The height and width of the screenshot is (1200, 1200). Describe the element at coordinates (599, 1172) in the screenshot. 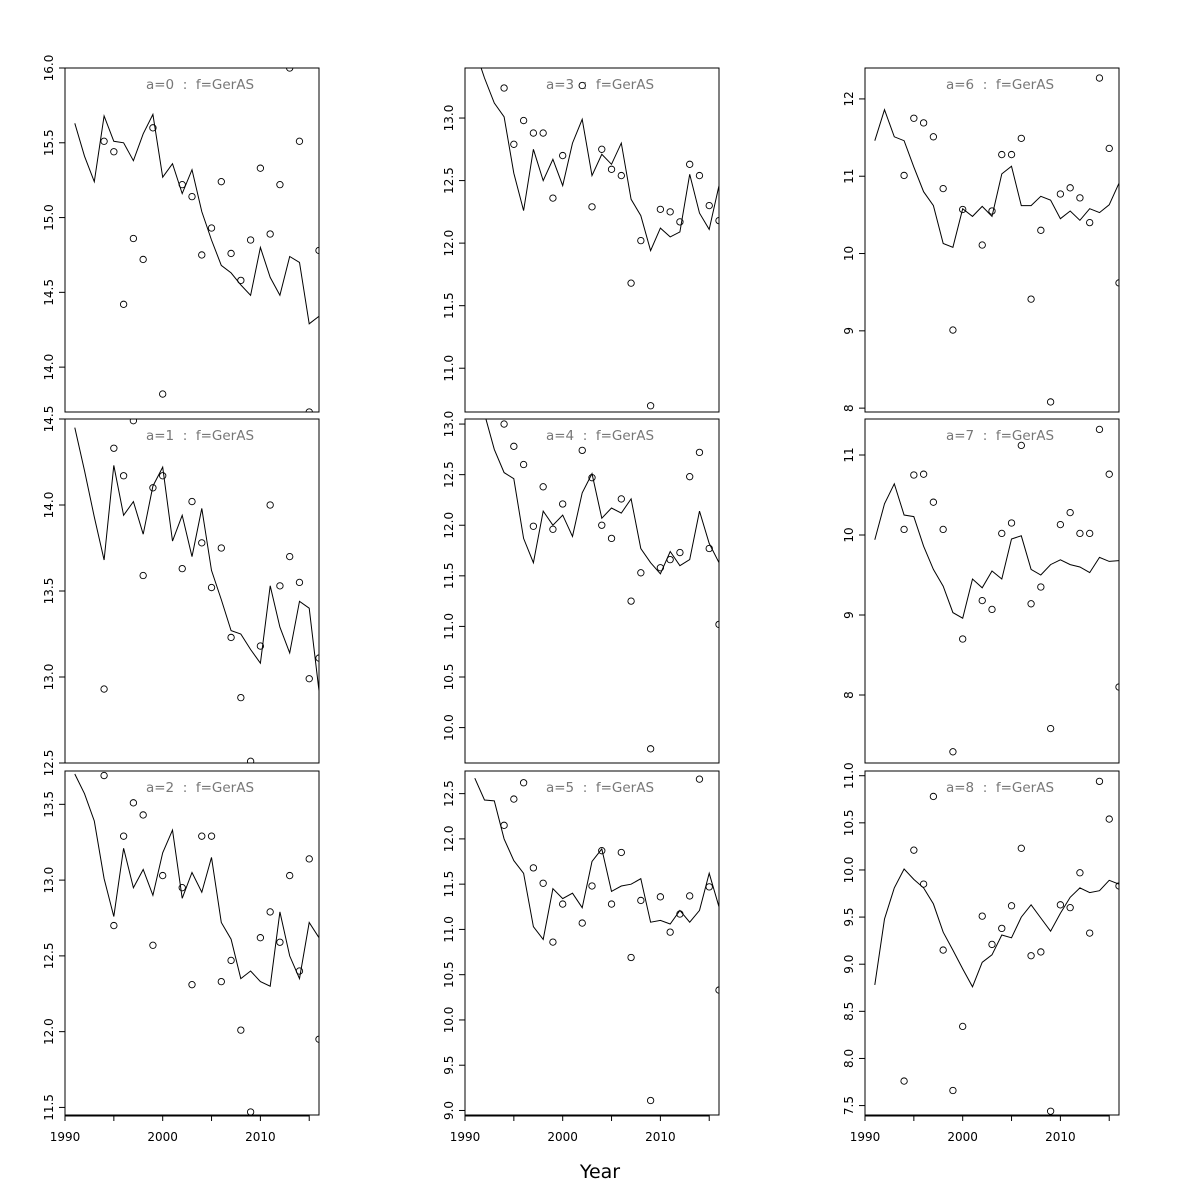

I see `x-axis-label: Year` at that location.